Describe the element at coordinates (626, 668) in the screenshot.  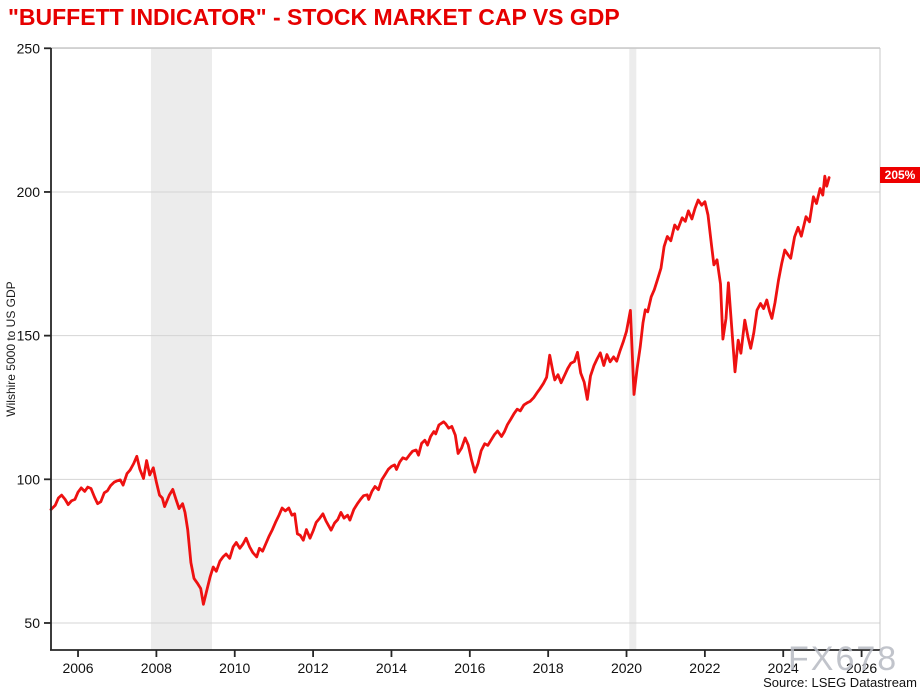
I see `x-tick-label: 2020` at that location.